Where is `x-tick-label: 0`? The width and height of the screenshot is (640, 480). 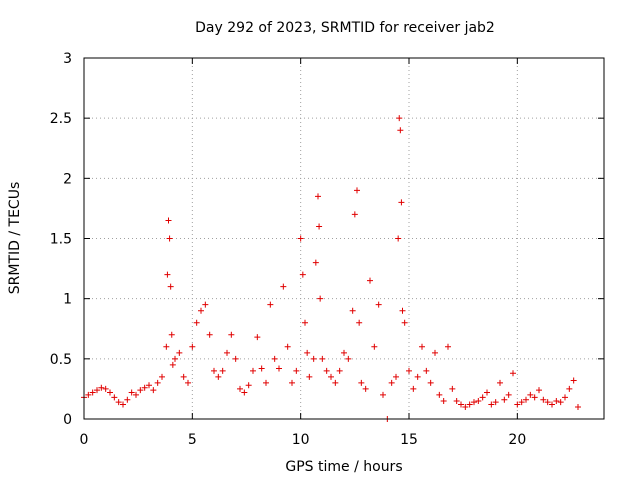 x-tick-label: 0 is located at coordinates (84, 440).